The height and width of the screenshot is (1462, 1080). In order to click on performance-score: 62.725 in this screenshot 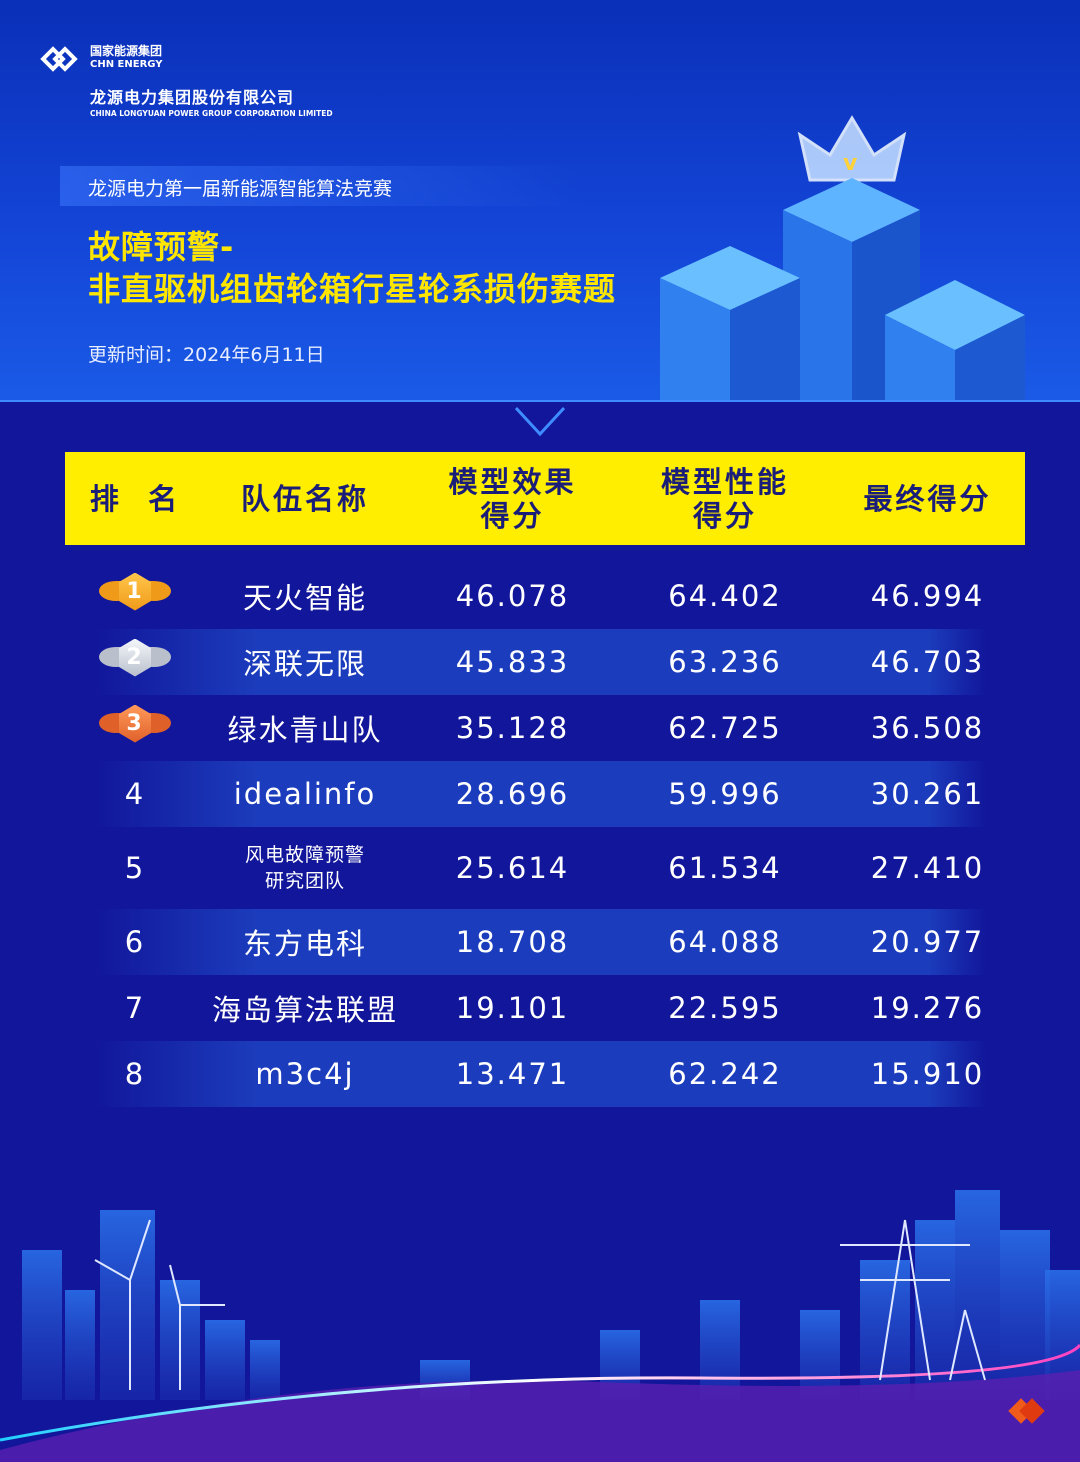, I will do `click(725, 728)`.